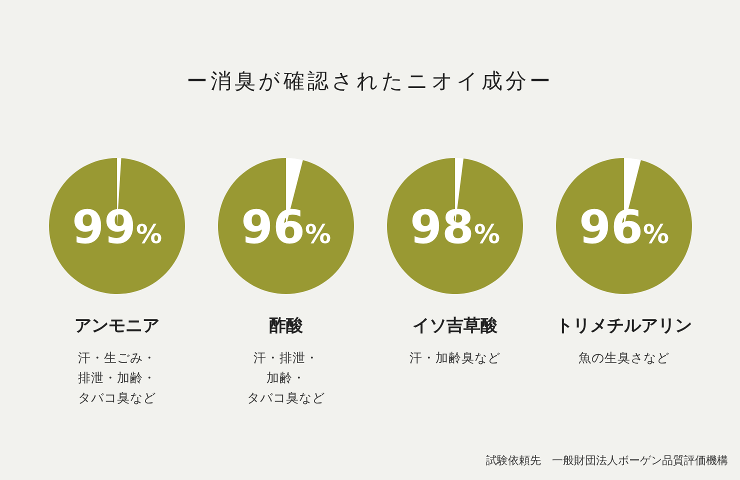 This screenshot has width=740, height=480. Describe the element at coordinates (117, 326) in the screenshot. I see `text: アンモニア` at that location.